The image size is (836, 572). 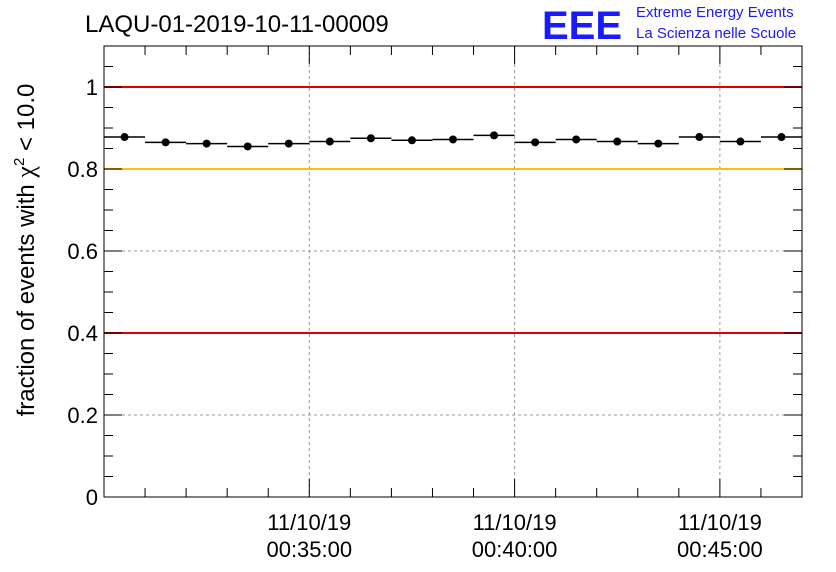 What do you see at coordinates (92, 497) in the screenshot?
I see `y-tick-label: 0` at bounding box center [92, 497].